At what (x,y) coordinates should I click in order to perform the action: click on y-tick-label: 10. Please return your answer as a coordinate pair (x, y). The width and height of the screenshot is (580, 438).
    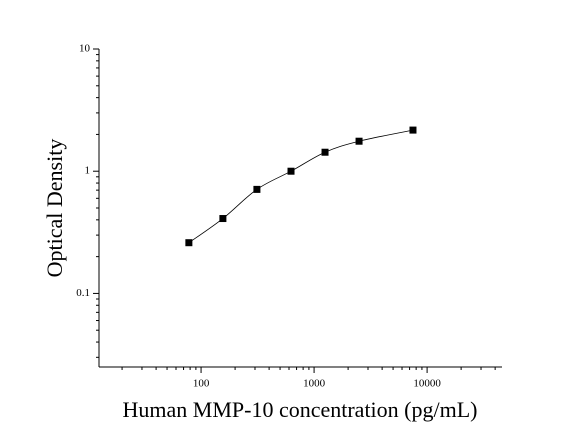
    Looking at the image, I should click on (85, 49).